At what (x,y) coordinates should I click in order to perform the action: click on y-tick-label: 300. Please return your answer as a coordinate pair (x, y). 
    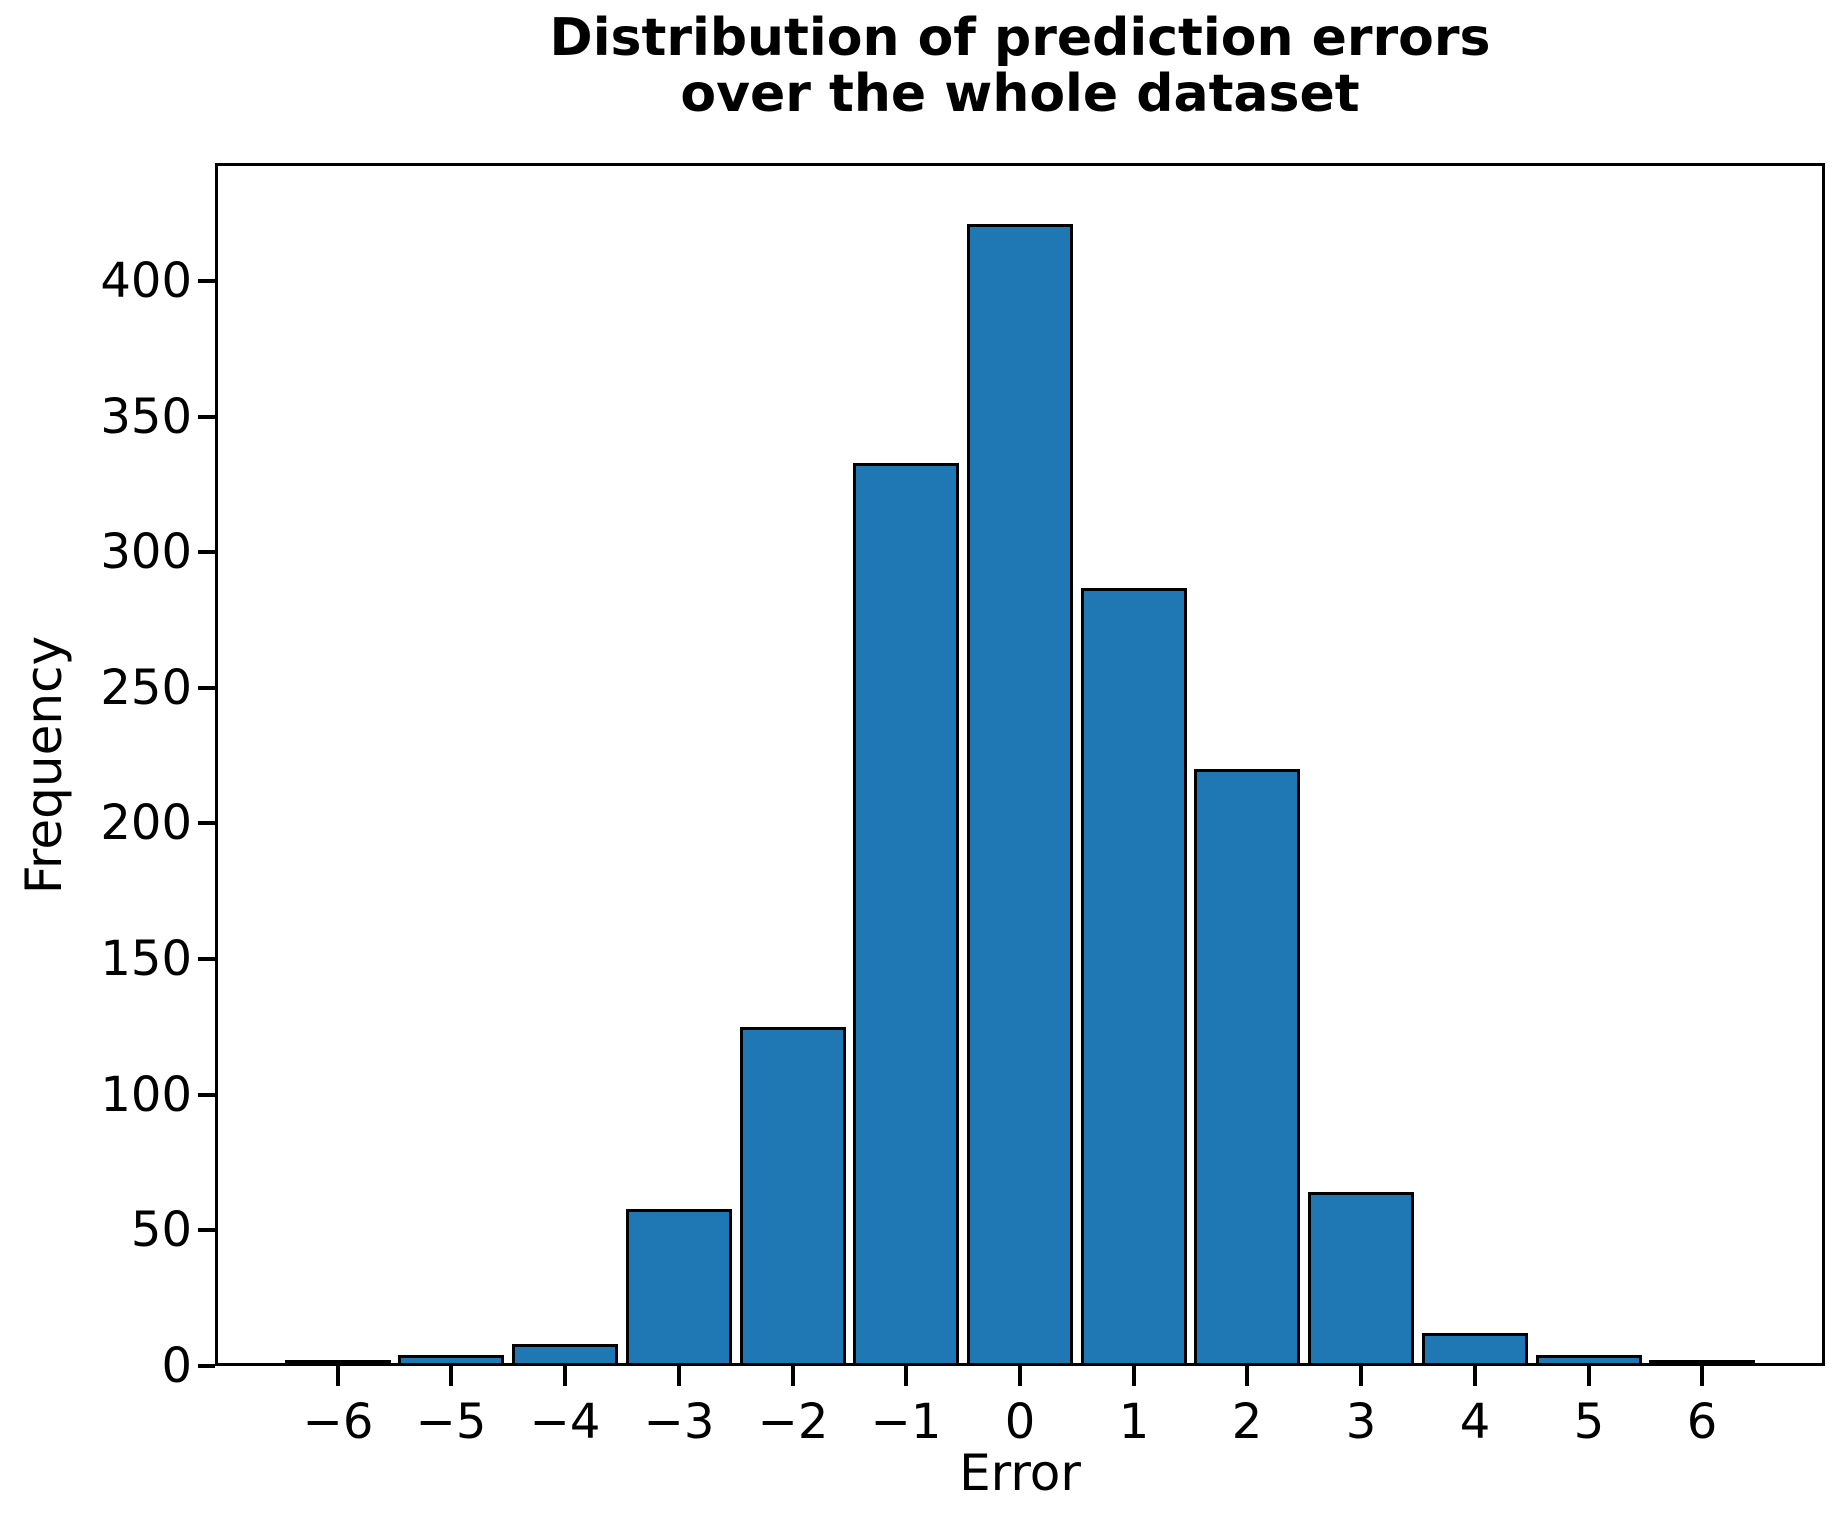
    Looking at the image, I should click on (146, 552).